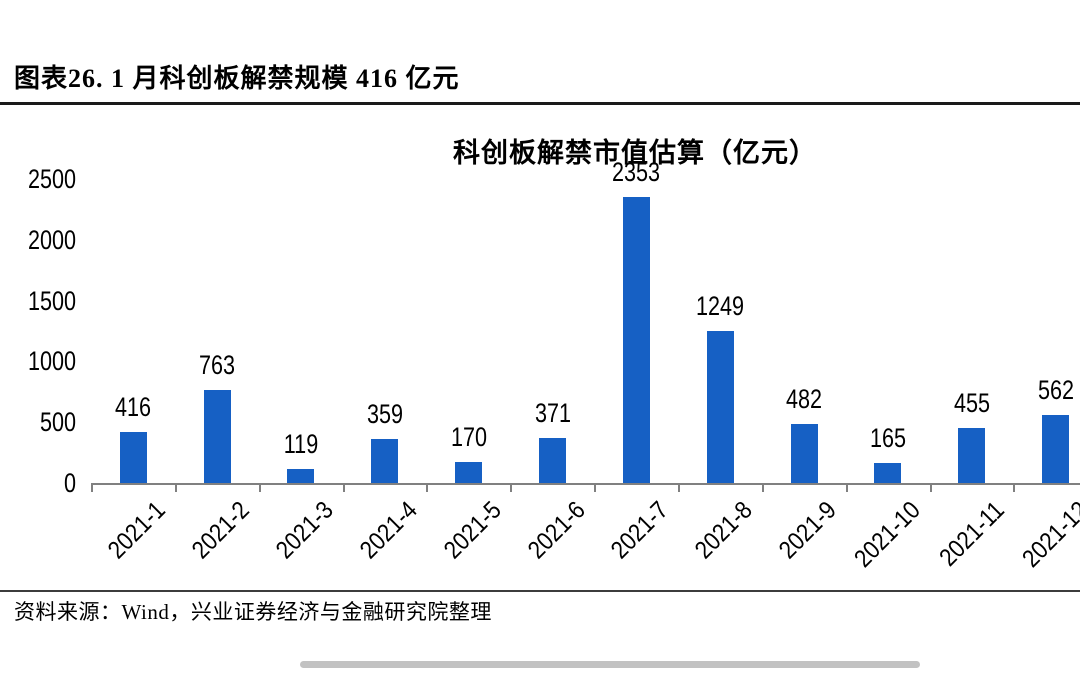 The height and width of the screenshot is (675, 1080). What do you see at coordinates (540, 591) in the screenshot?
I see `source-divider` at bounding box center [540, 591].